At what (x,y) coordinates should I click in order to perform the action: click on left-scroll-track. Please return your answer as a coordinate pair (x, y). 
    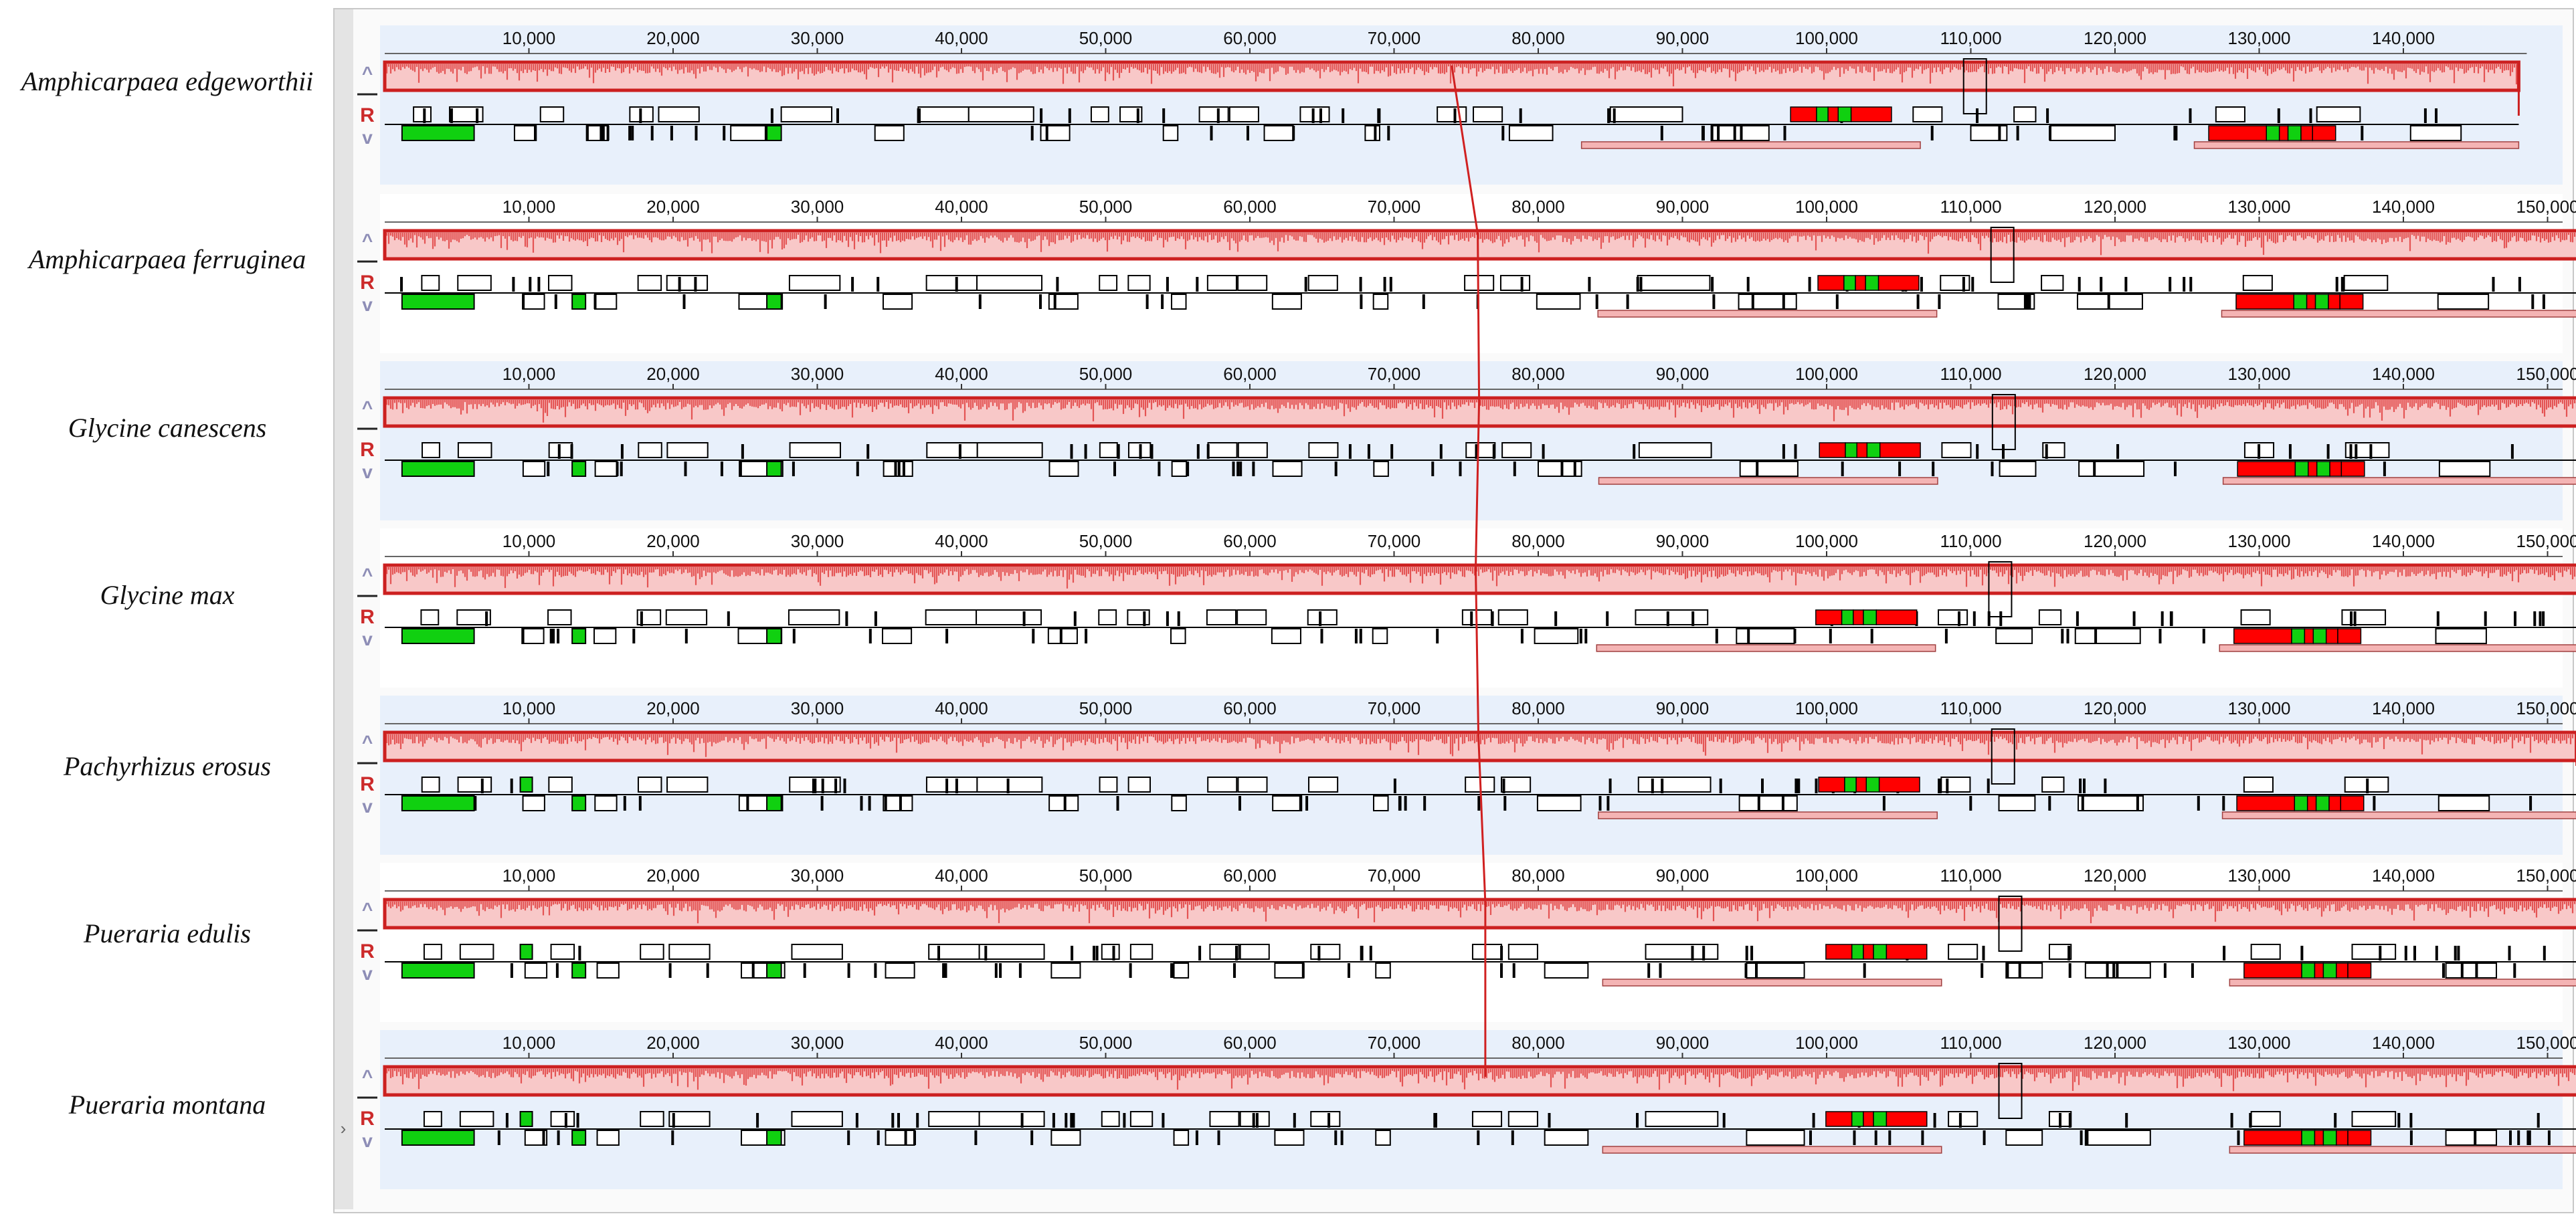
    Looking at the image, I should click on (344, 609).